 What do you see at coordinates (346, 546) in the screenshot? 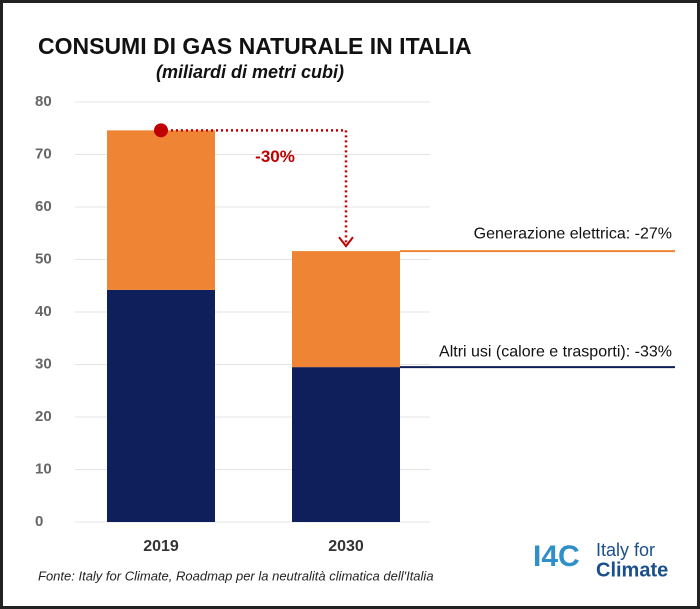
I see `x-tick-label: 2030` at bounding box center [346, 546].